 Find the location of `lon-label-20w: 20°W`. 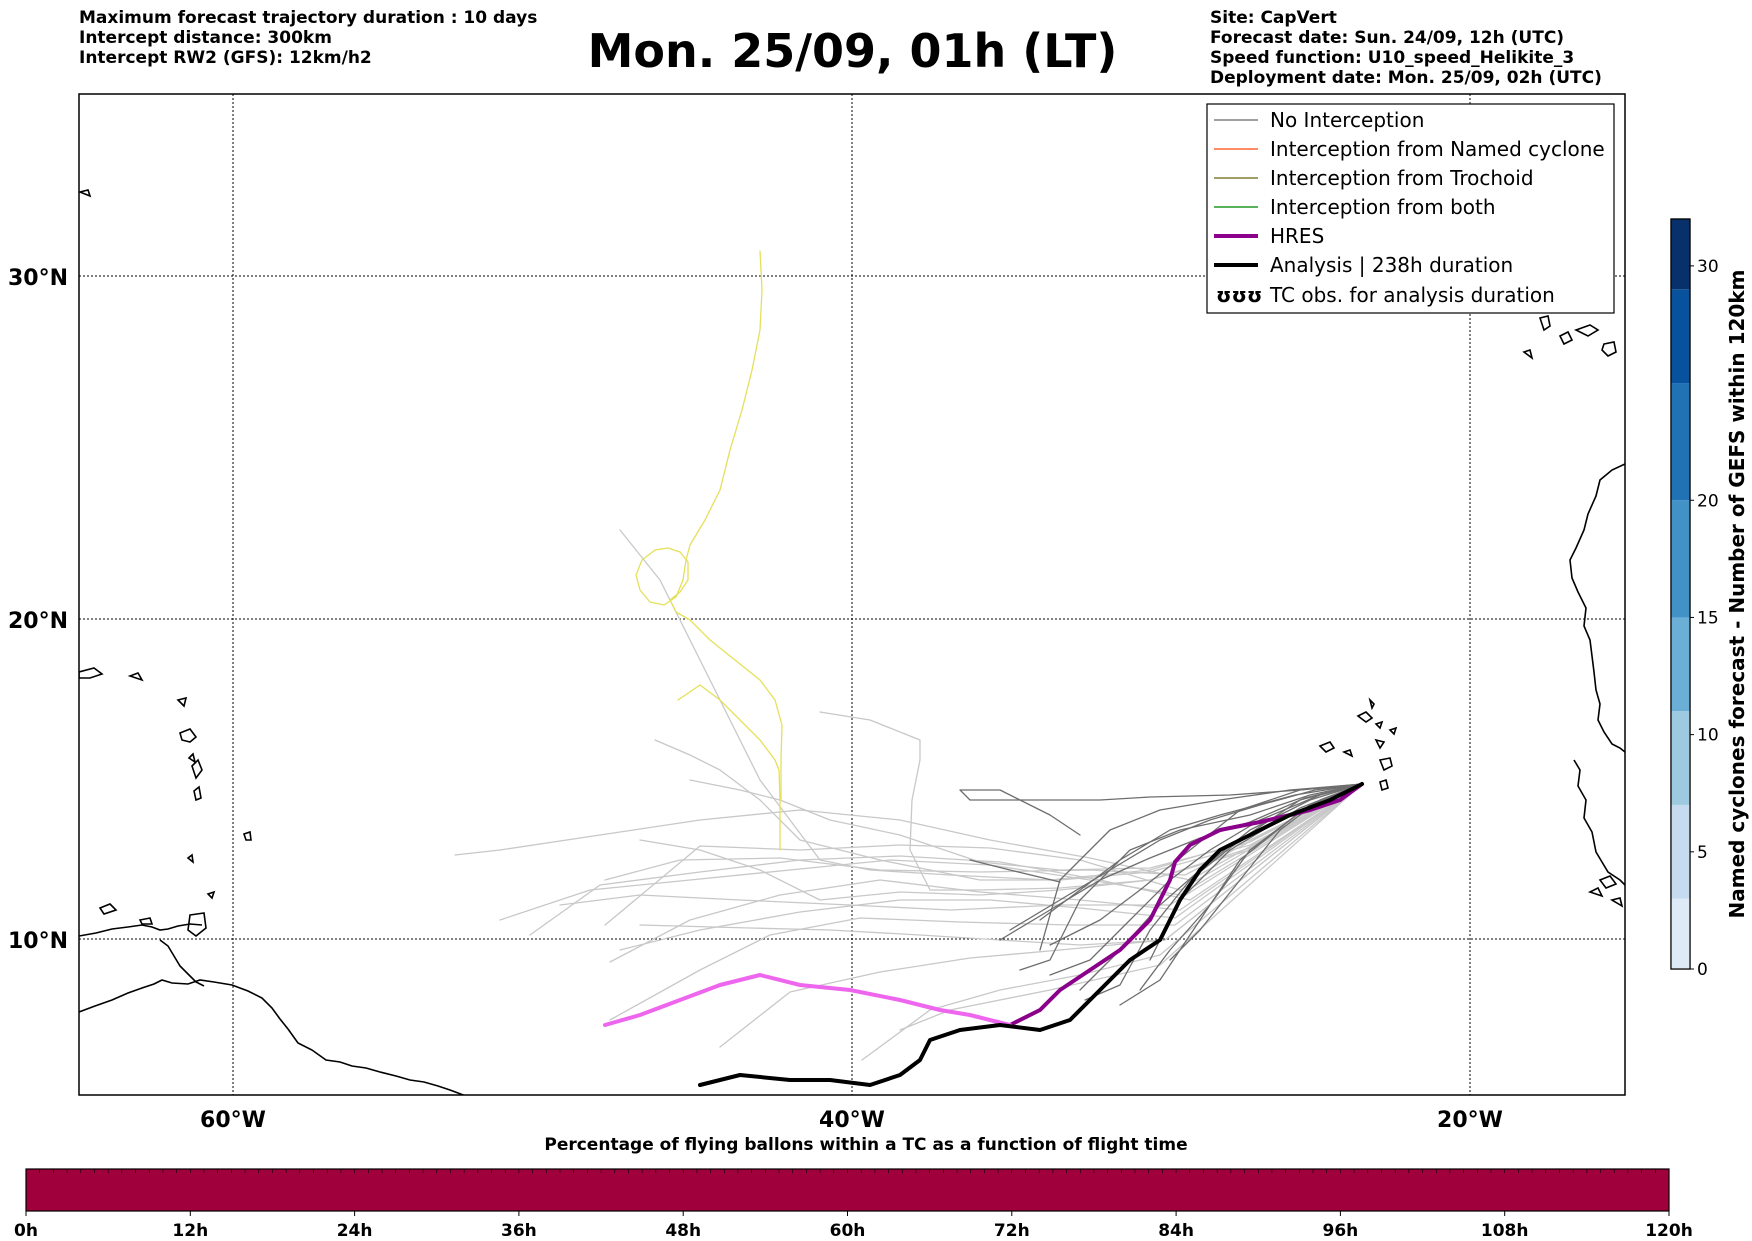

lon-label-20w: 20°W is located at coordinates (1470, 1120).